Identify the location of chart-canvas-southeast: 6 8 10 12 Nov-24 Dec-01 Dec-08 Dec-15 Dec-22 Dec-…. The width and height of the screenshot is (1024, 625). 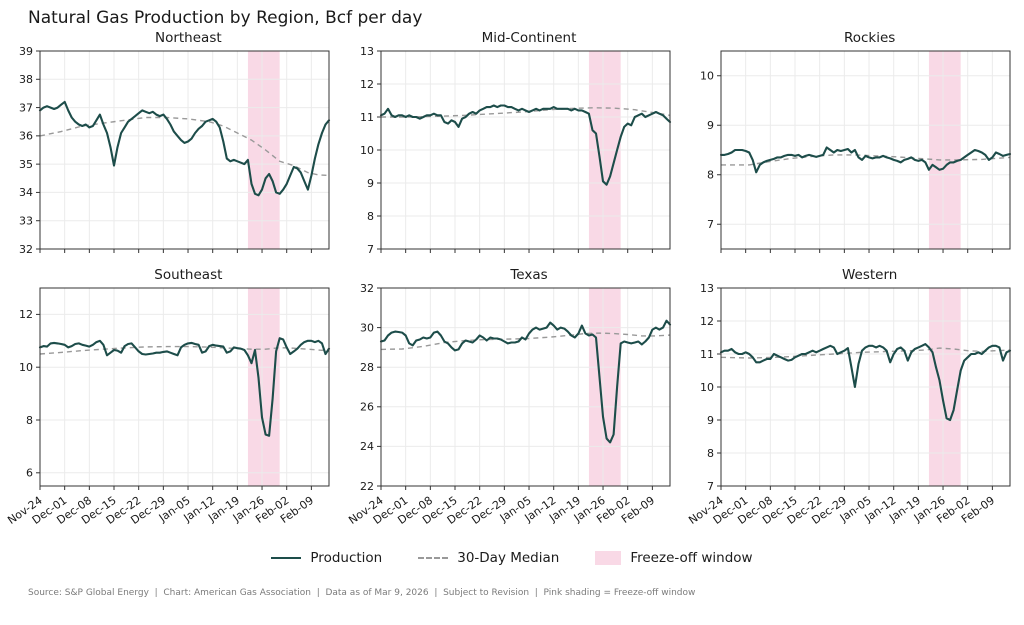
(169, 416).